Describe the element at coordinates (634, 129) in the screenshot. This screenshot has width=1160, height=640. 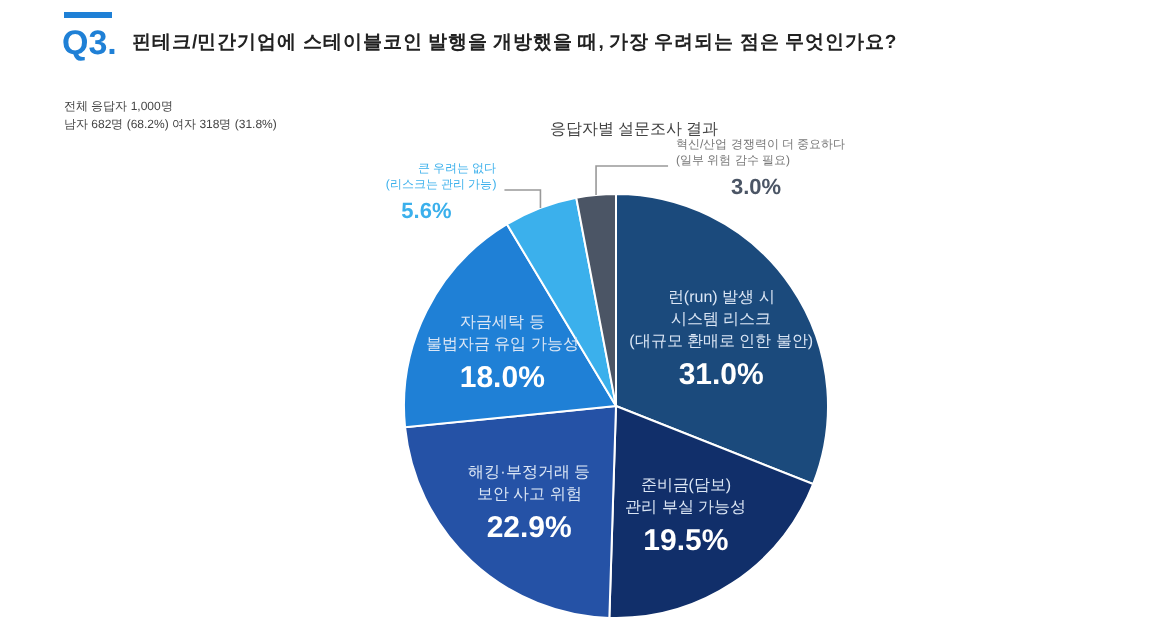
I see `chart-subtitle: 응답자별 설문조사 결과` at that location.